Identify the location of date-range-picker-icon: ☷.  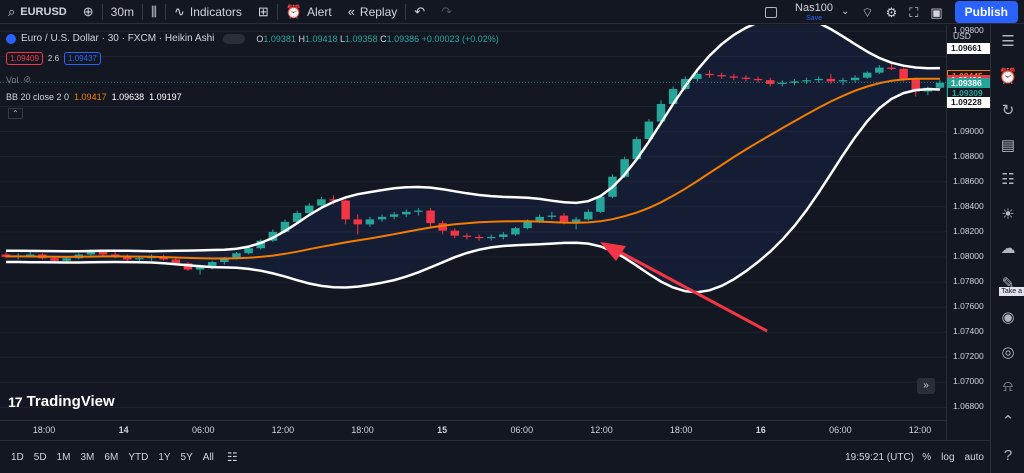
(232, 457).